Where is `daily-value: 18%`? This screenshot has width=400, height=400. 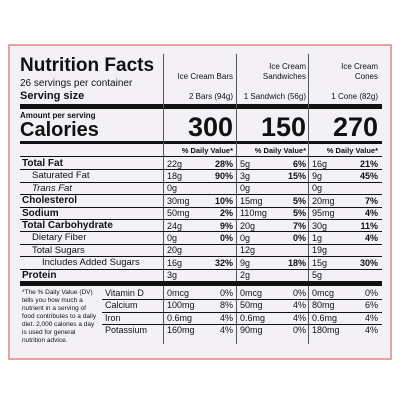
daily-value: 18% is located at coordinates (296, 262).